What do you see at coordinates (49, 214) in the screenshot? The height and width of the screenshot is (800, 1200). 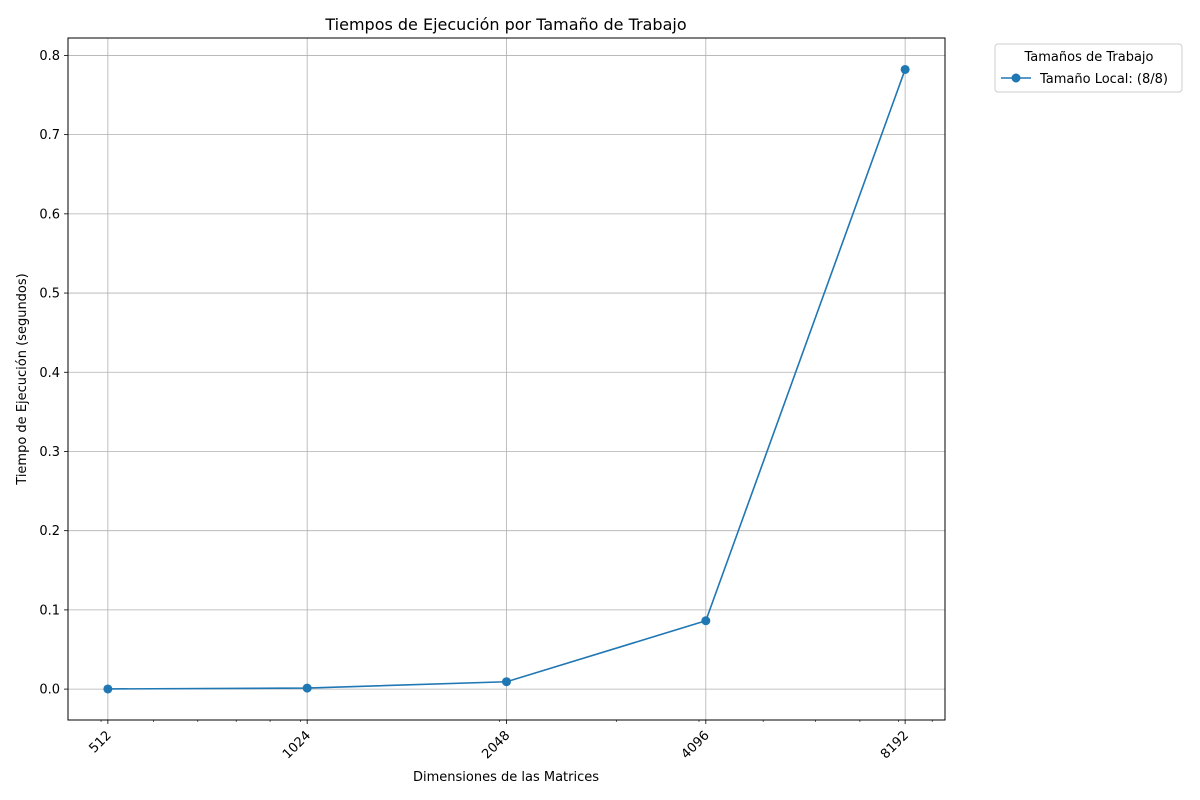 I see `y-tick-label: 0.6` at bounding box center [49, 214].